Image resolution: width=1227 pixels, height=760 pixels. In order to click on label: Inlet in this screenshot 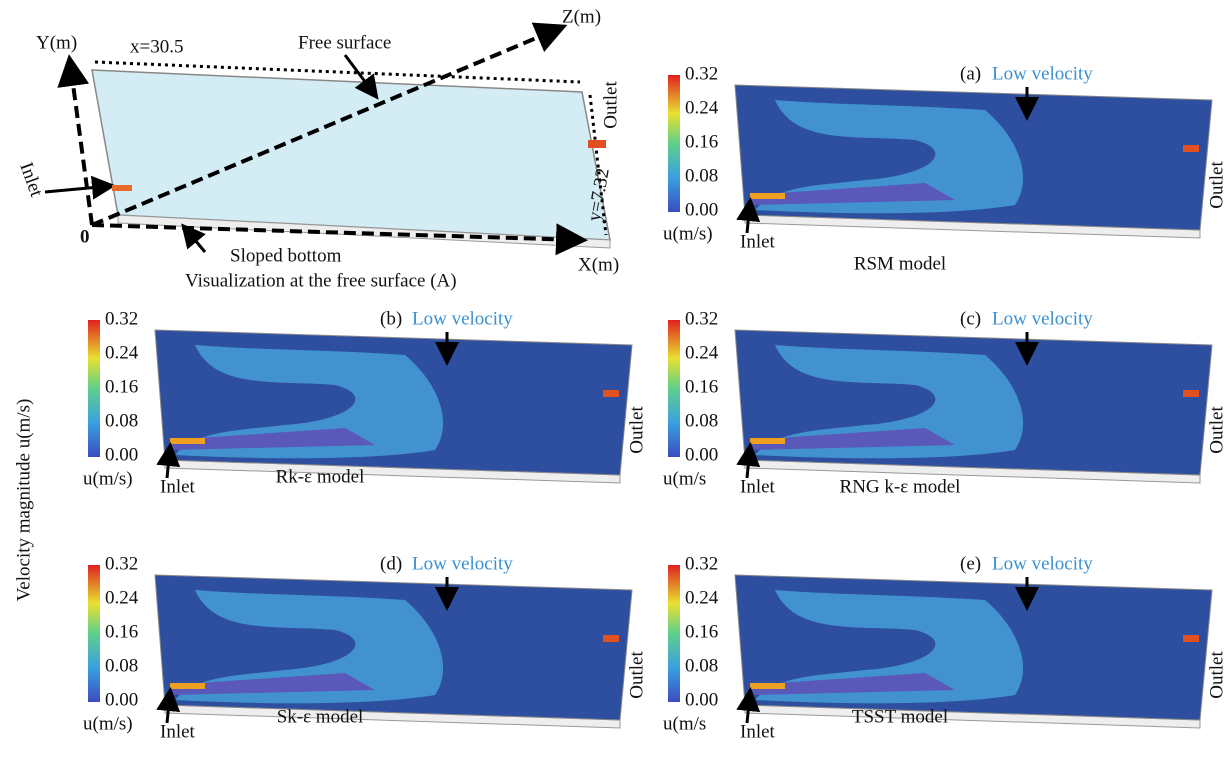, I will do `click(31, 180)`.